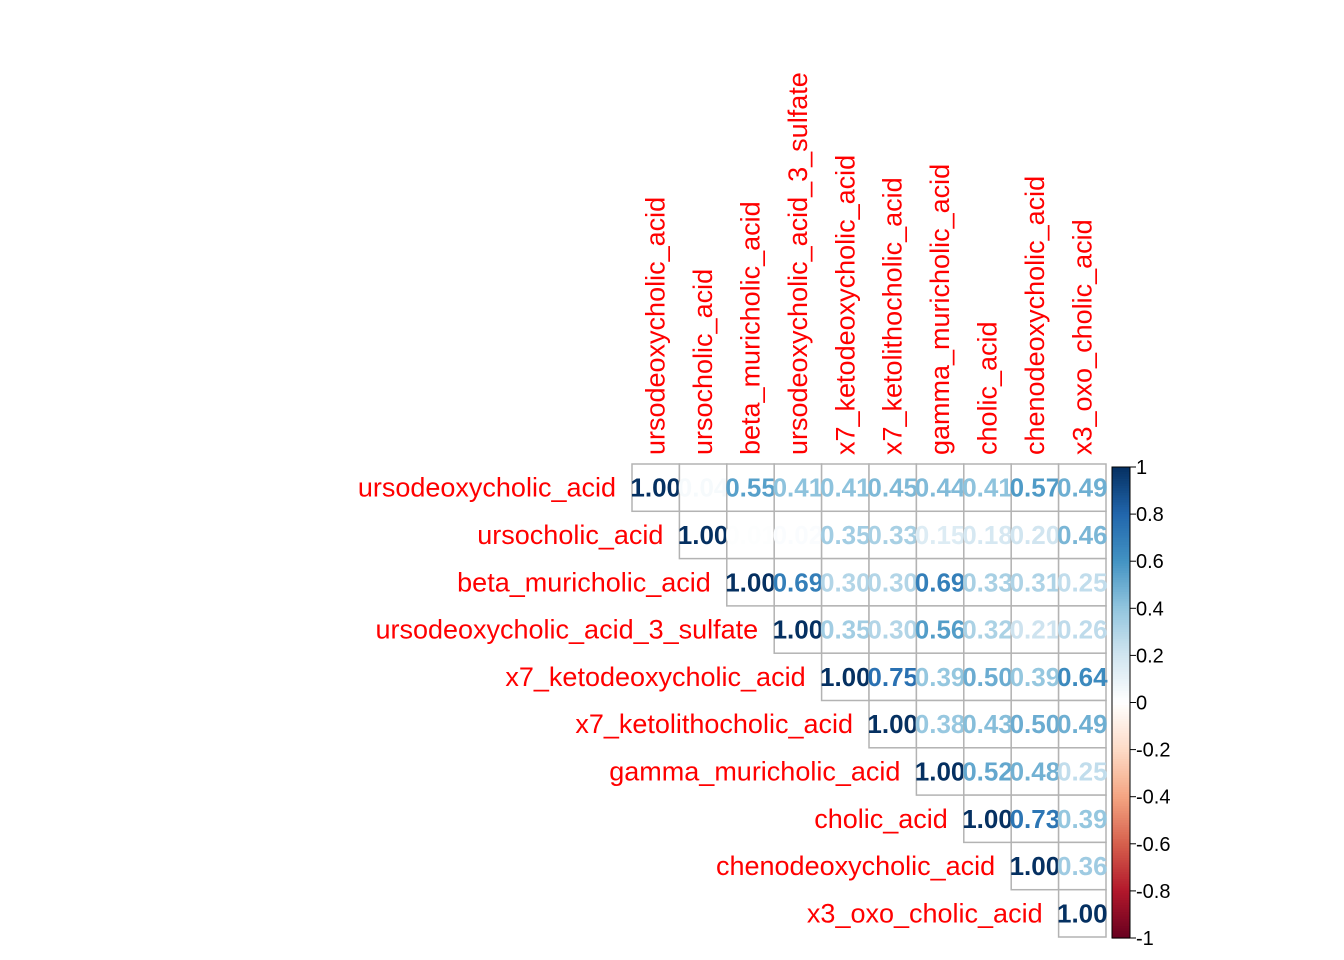 Image resolution: width=1344 pixels, height=960 pixels. Describe the element at coordinates (1150, 609) in the screenshot. I see `colorbar-tick-label: 0.4` at that location.